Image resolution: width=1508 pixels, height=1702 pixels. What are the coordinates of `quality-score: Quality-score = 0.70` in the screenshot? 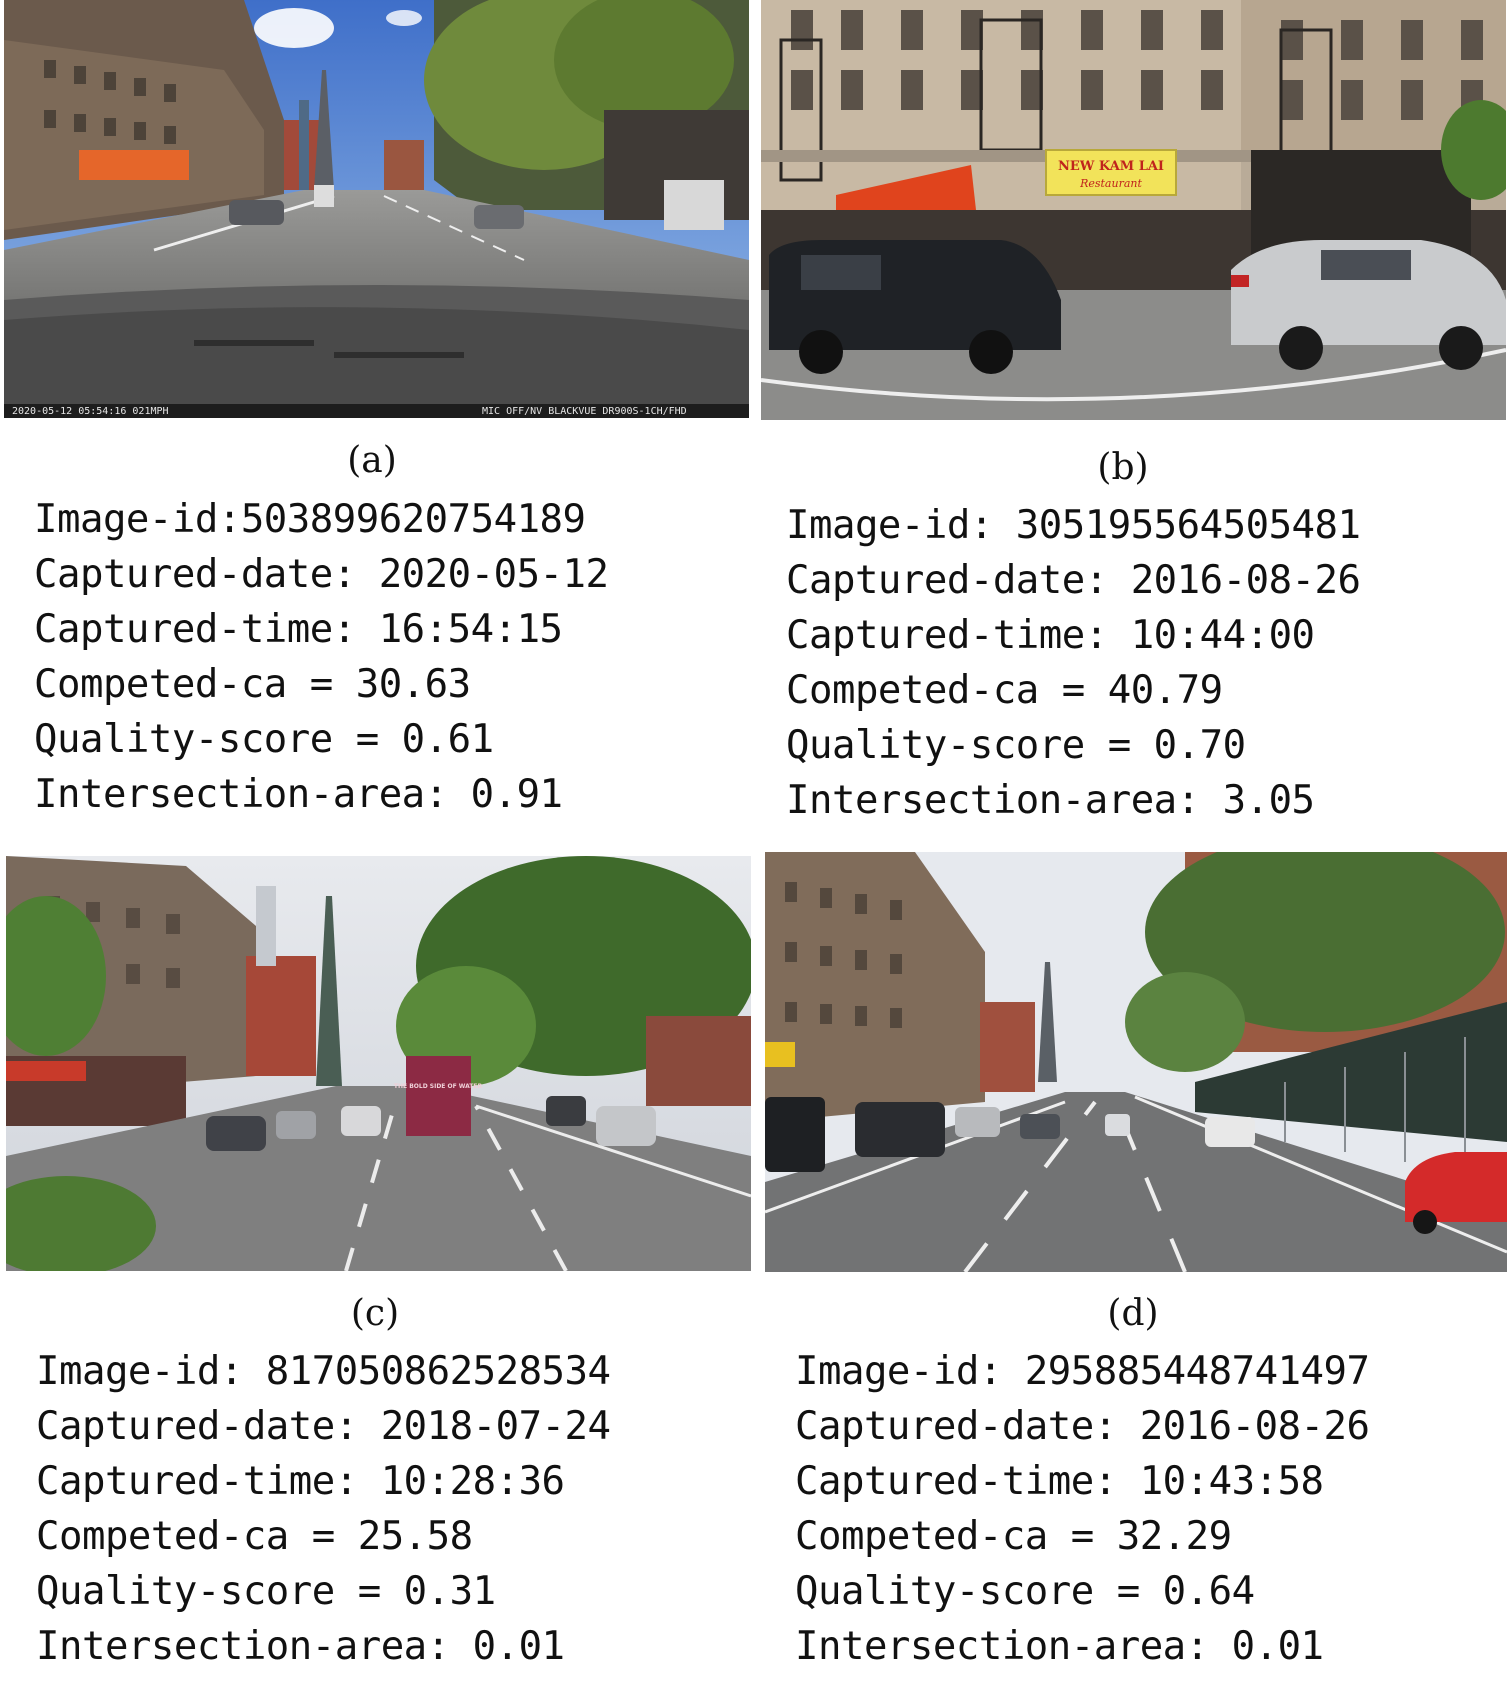 It's located at (1016, 745).